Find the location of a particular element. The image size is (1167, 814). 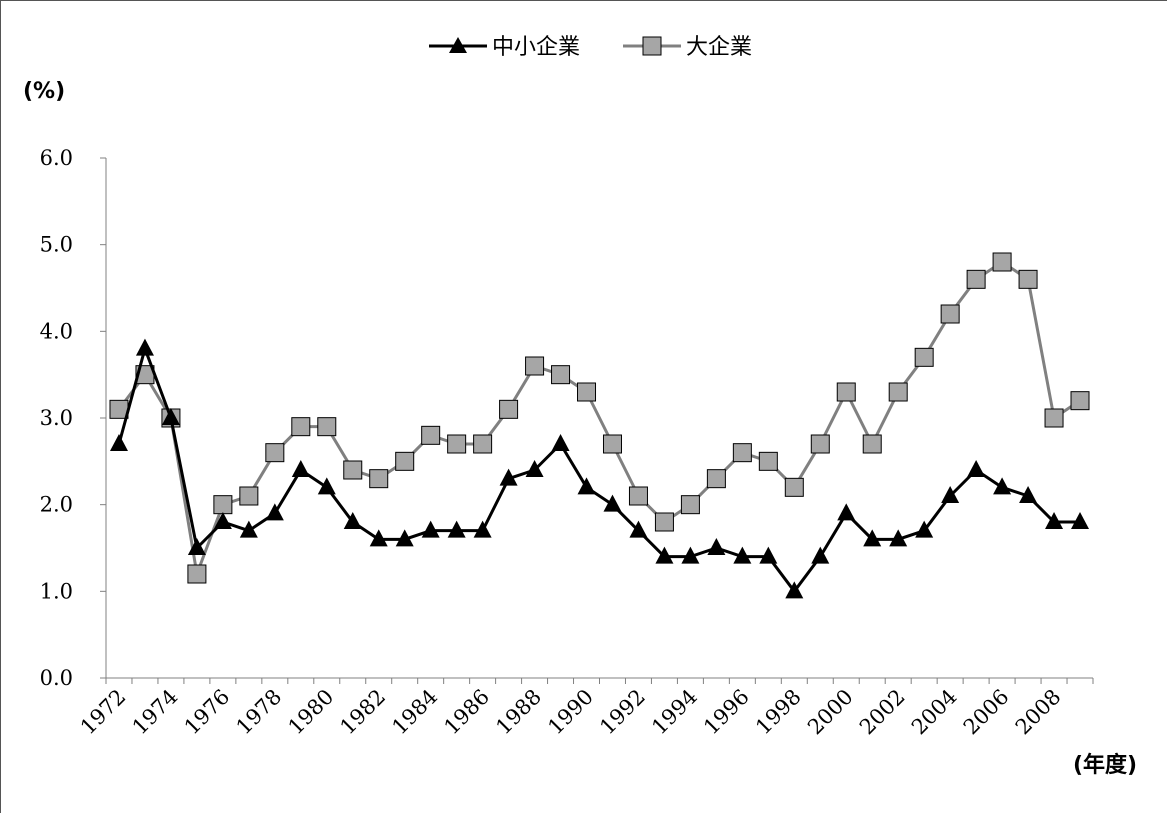

y-tick-label: 5.0 is located at coordinates (56, 245).